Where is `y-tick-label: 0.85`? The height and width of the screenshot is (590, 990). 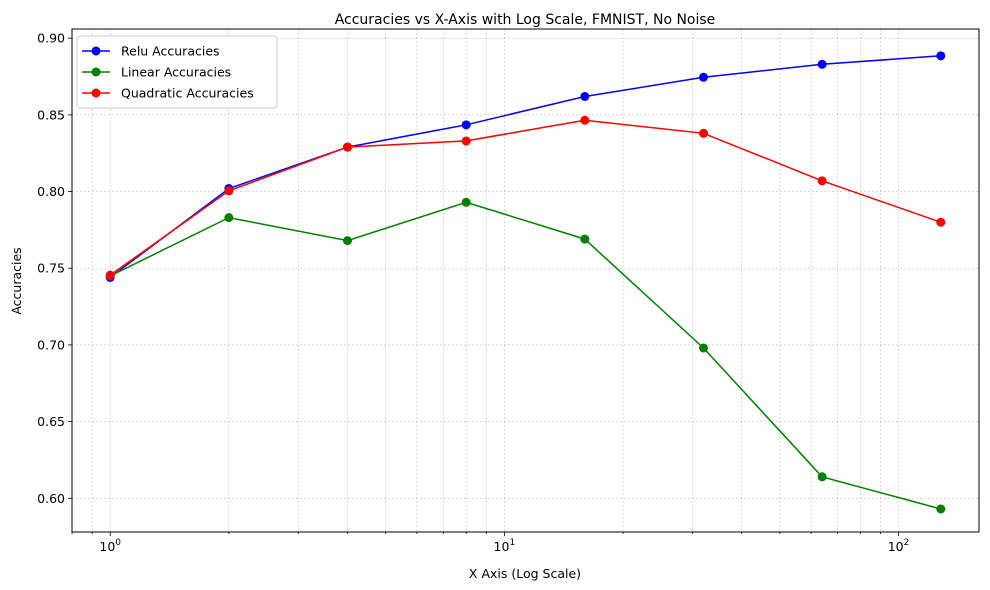 y-tick-label: 0.85 is located at coordinates (51, 114).